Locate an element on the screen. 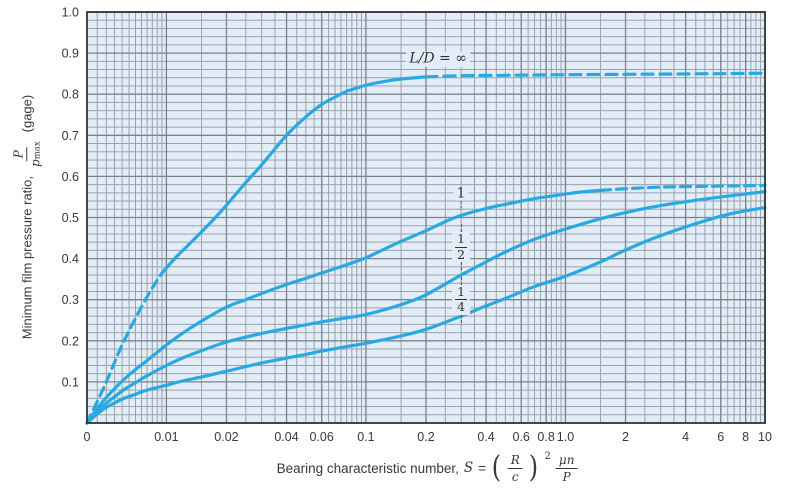  bearing-number-symbol: S is located at coordinates (468, 468).